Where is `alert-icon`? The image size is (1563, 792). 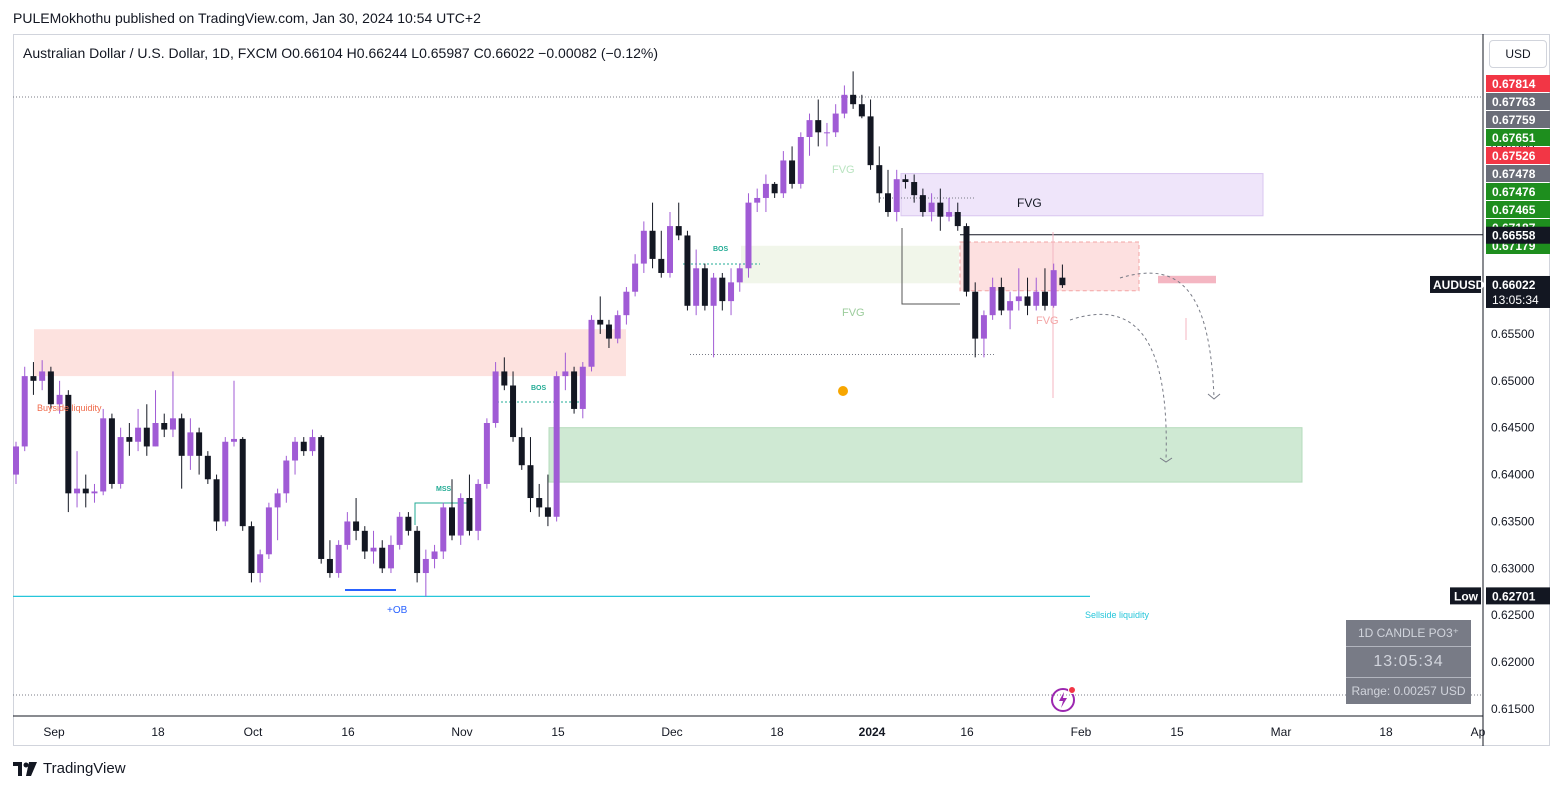 alert-icon is located at coordinates (1063, 699).